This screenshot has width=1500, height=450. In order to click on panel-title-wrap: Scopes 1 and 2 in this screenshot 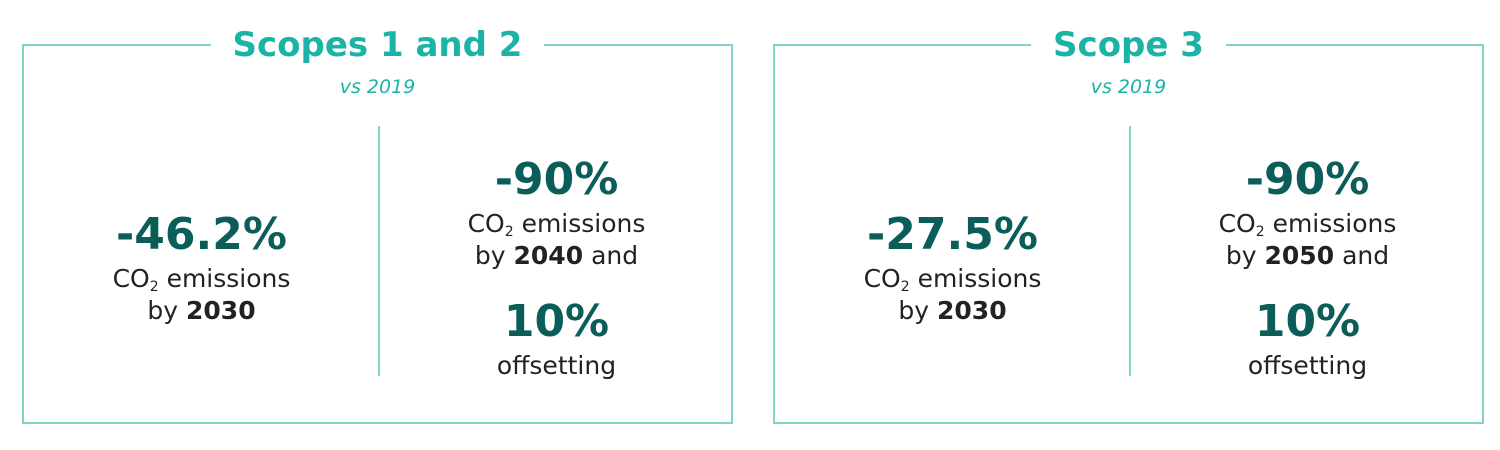, I will do `click(377, 45)`.